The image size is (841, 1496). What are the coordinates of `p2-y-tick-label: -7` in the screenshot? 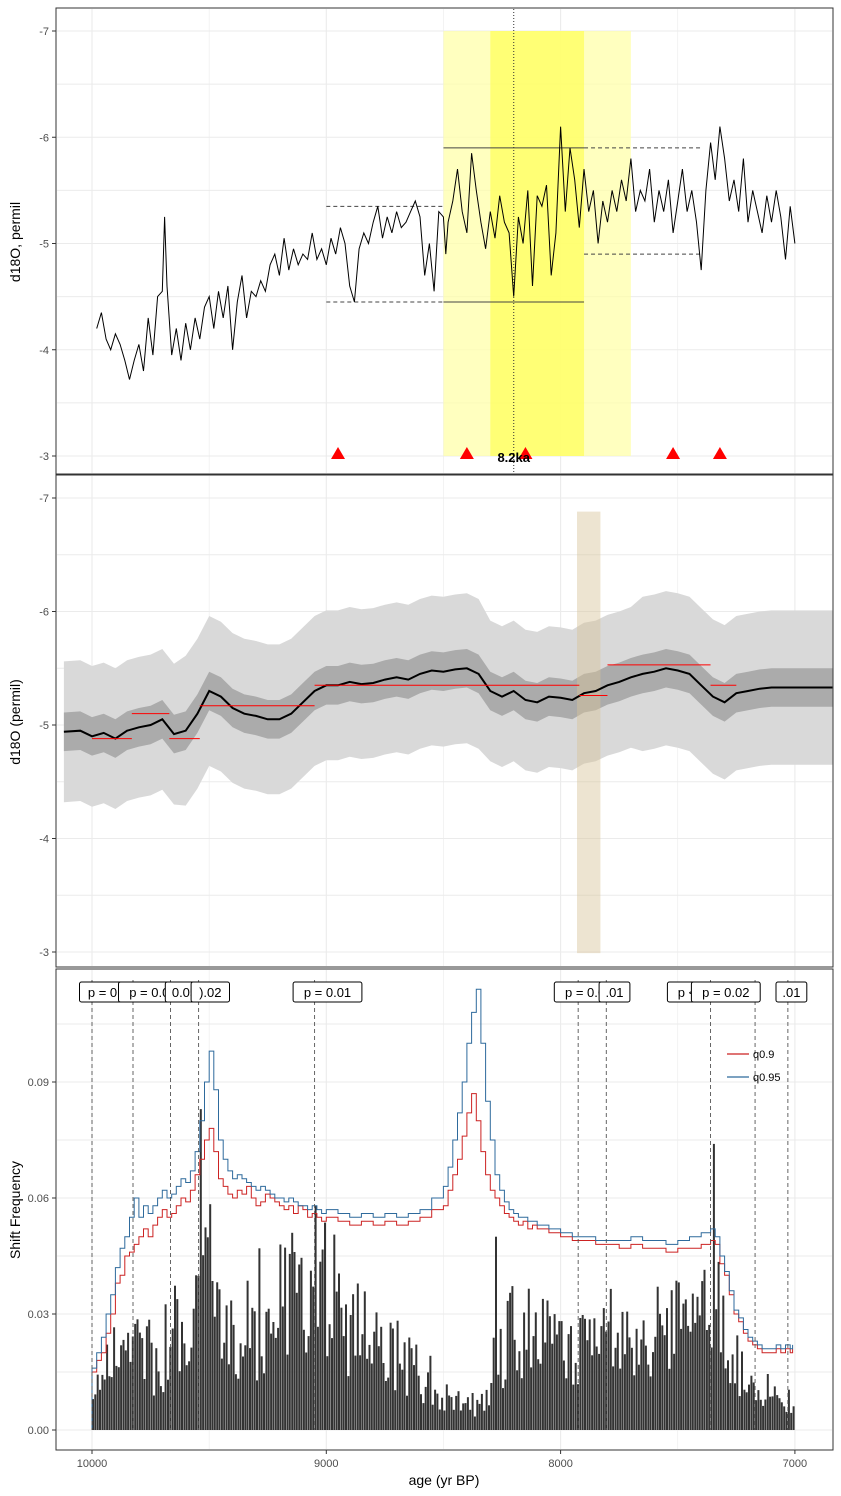 It's located at (44, 499).